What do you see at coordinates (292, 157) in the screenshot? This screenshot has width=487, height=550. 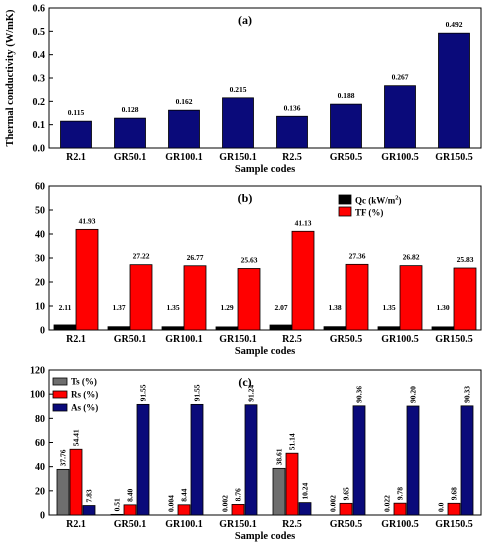 I see `x-tick-label: R2.5` at bounding box center [292, 157].